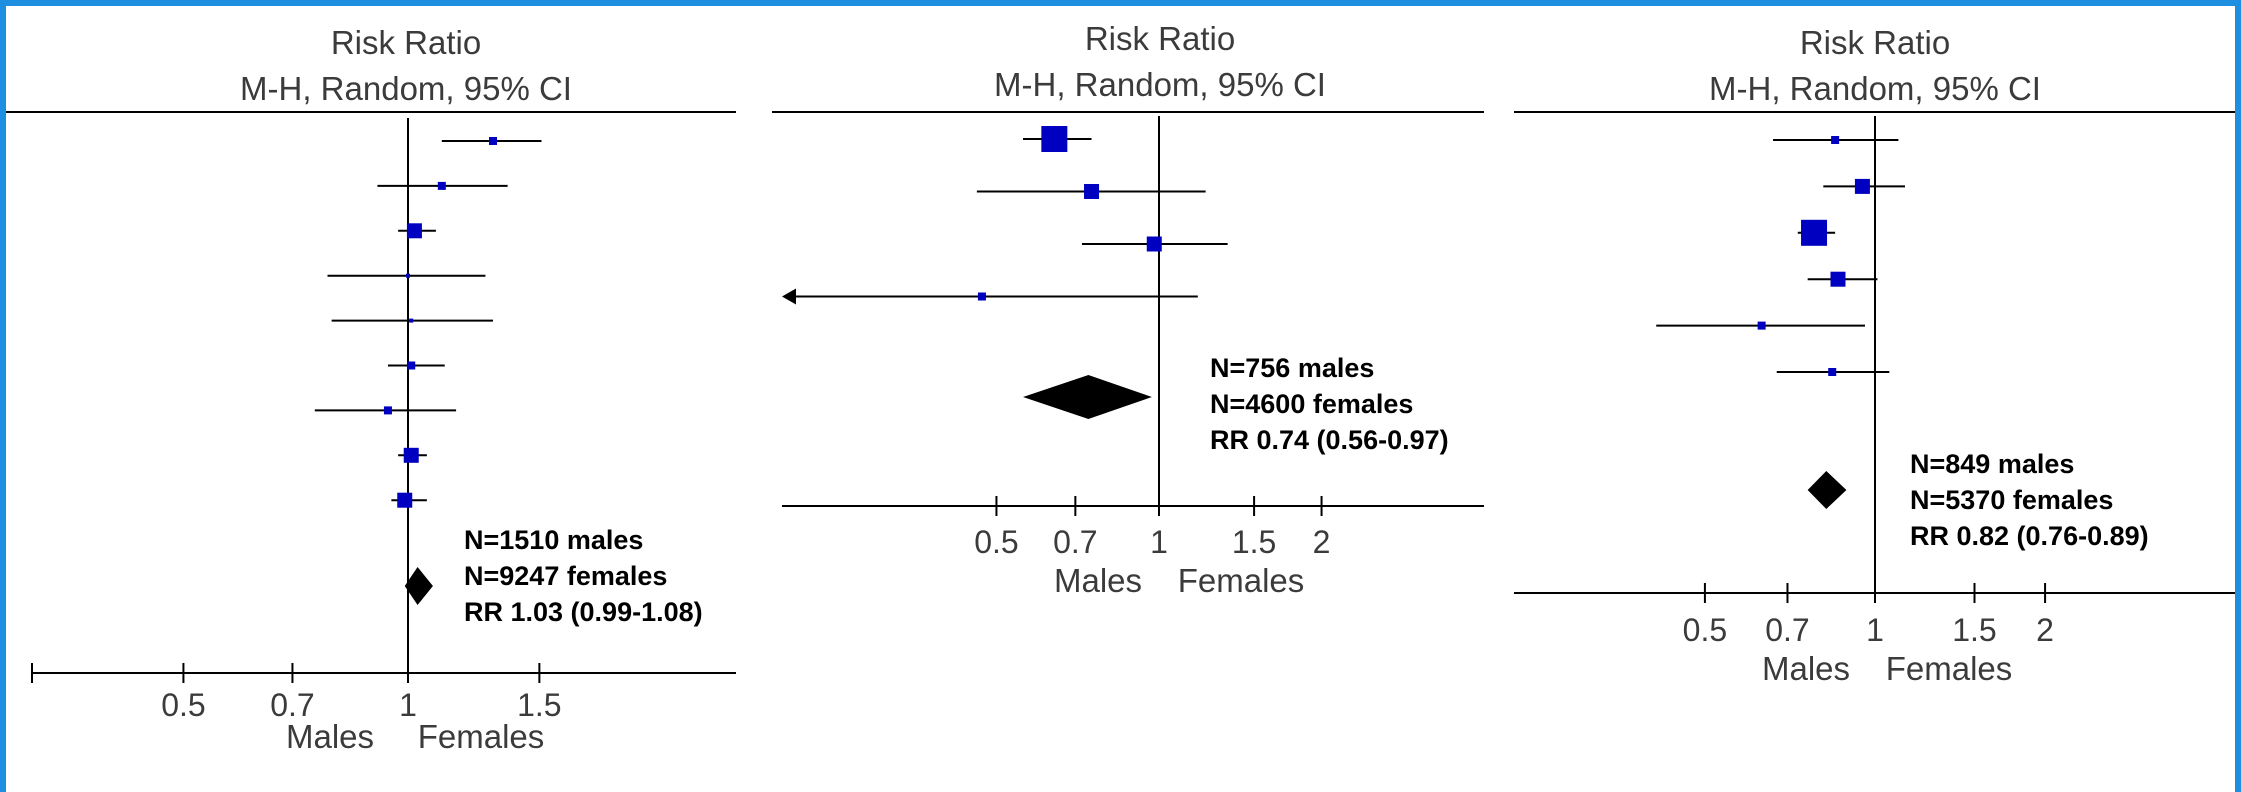 This screenshot has height=792, width=2241. I want to click on panel-3-annotation-n-females: N=5370 females, so click(2011, 500).